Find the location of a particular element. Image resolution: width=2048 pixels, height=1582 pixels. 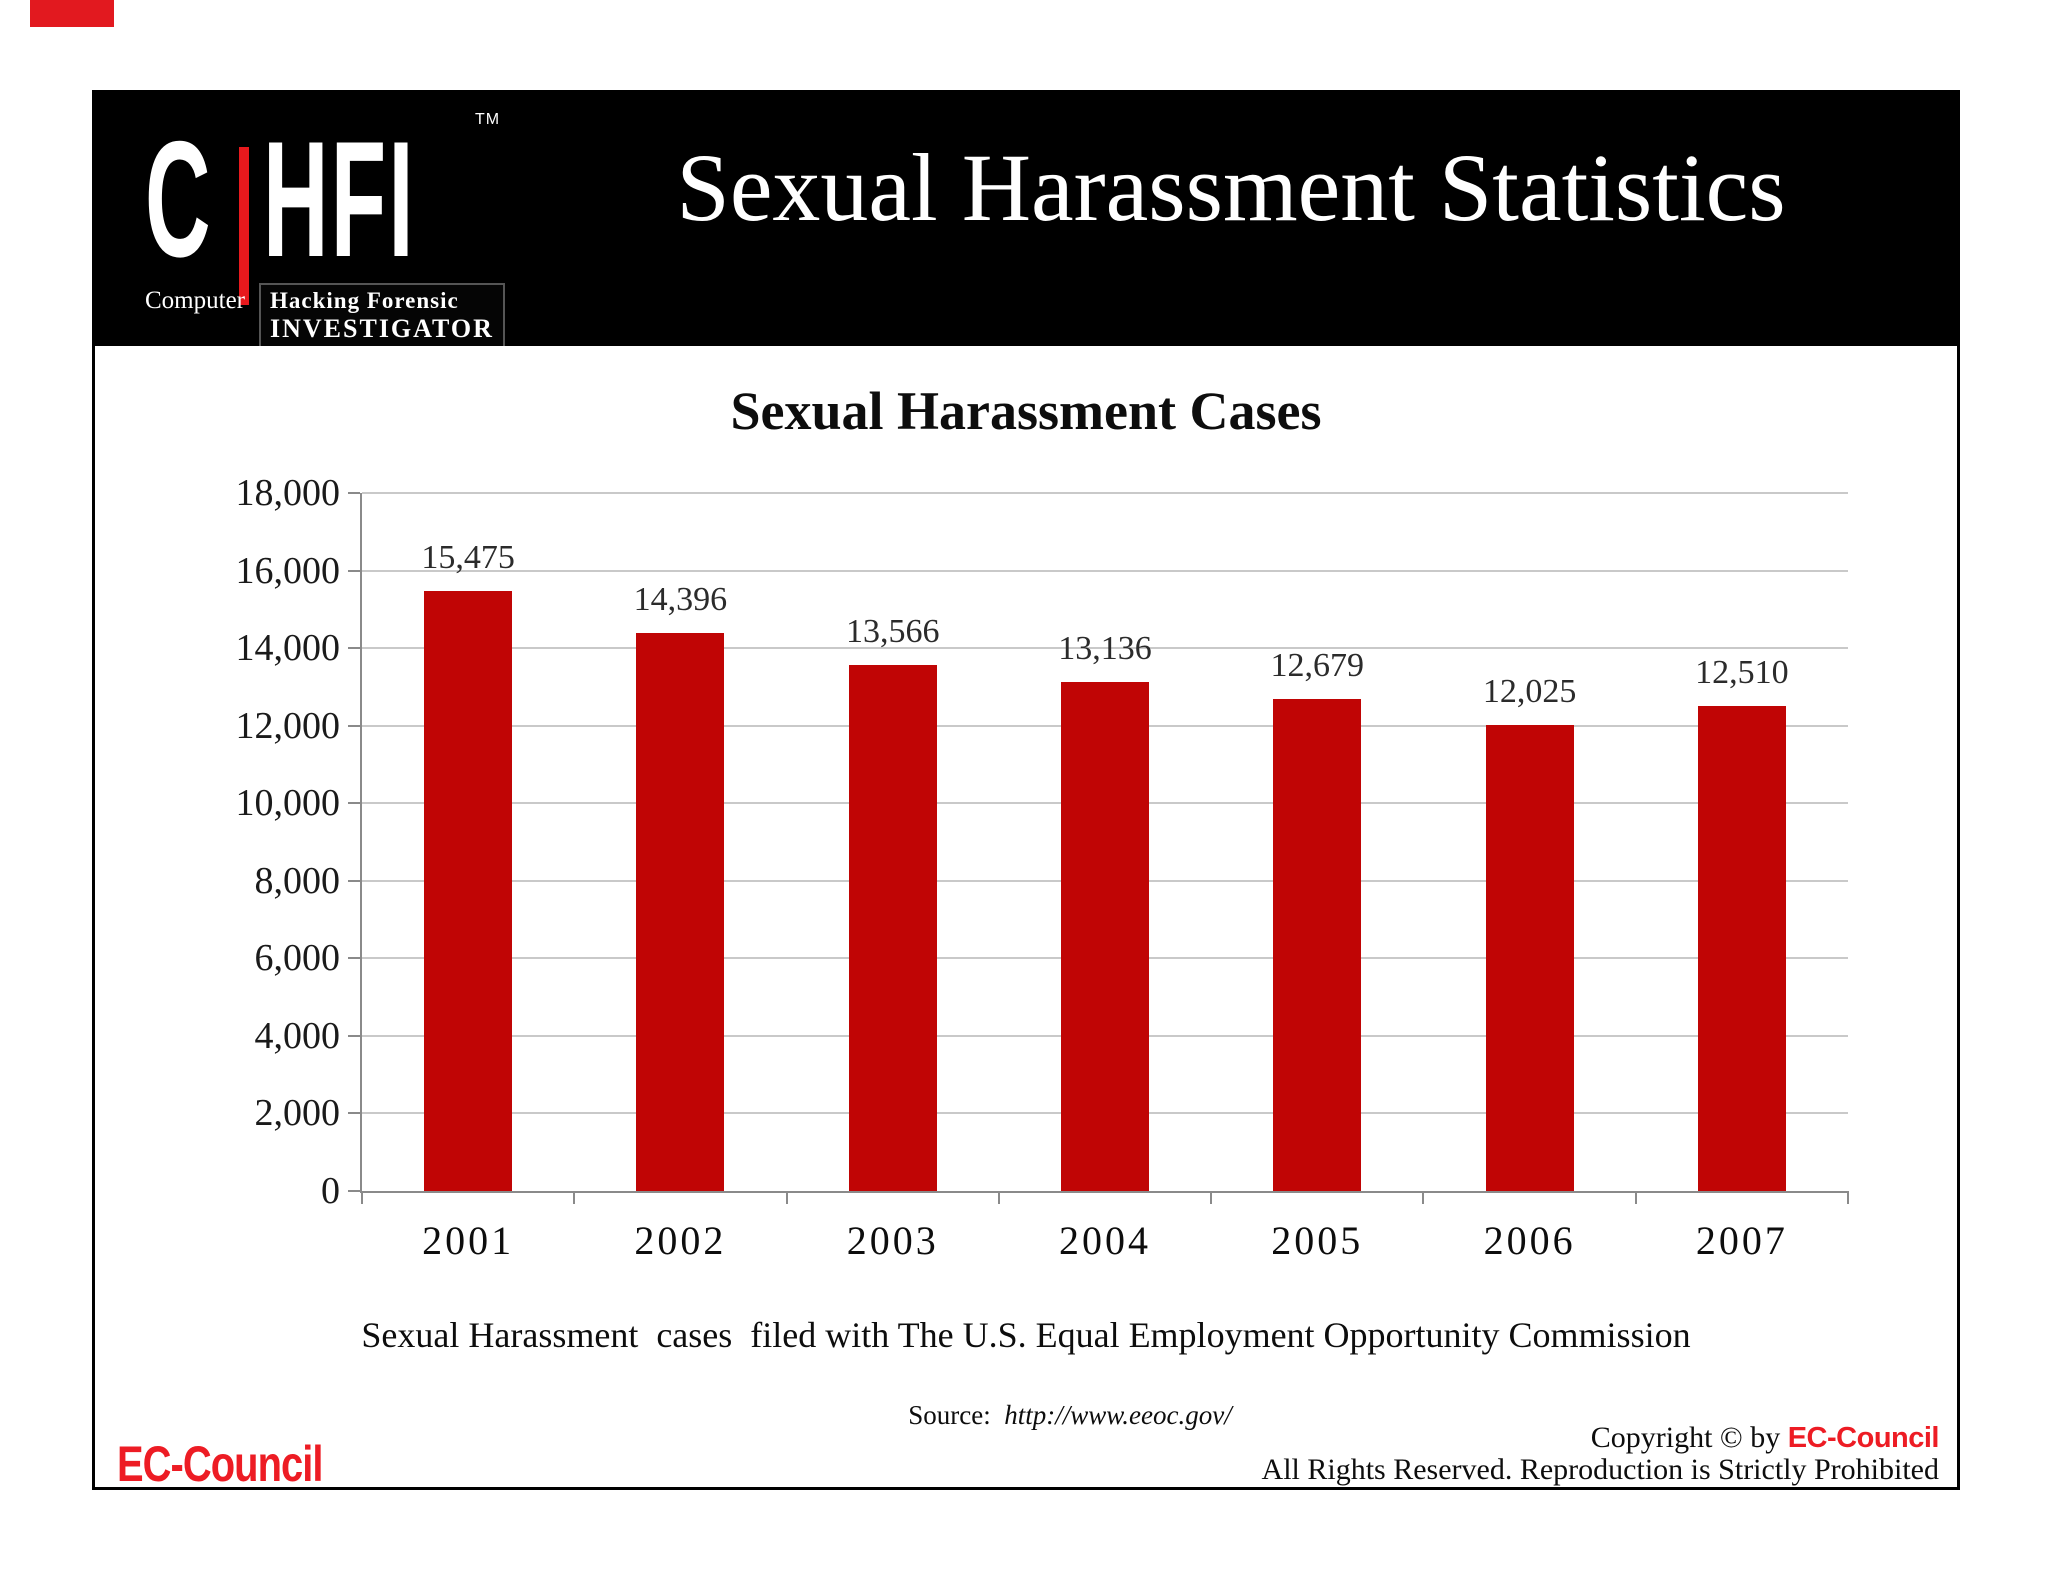

bar-value-label: 15,475 is located at coordinates (468, 557).